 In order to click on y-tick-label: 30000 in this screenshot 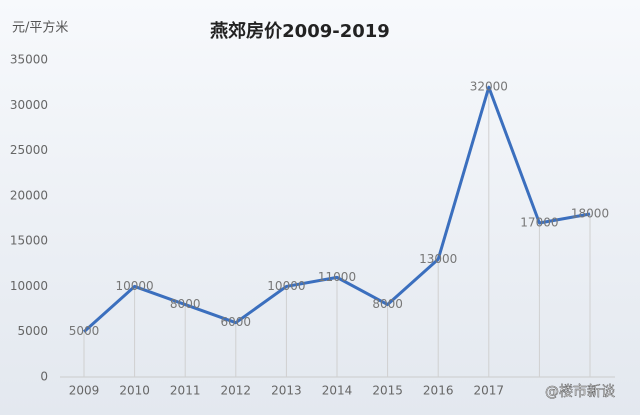, I will do `click(29, 105)`.